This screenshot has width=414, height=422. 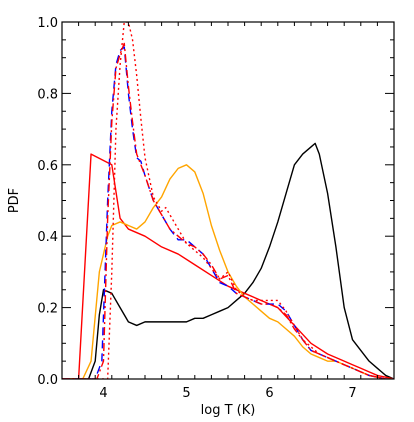 I want to click on y-tick-label: 0.6, so click(x=47, y=166).